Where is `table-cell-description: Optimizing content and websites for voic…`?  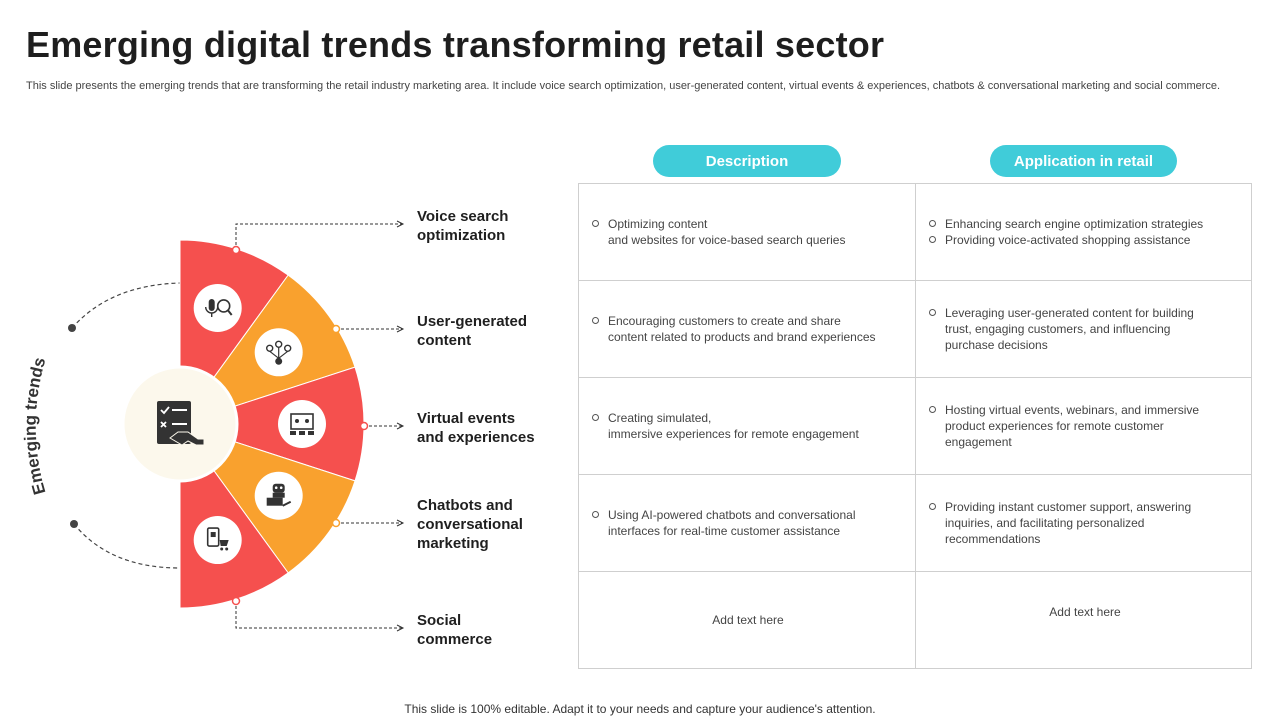
table-cell-description: Optimizing content and websites for voic… is located at coordinates (747, 232).